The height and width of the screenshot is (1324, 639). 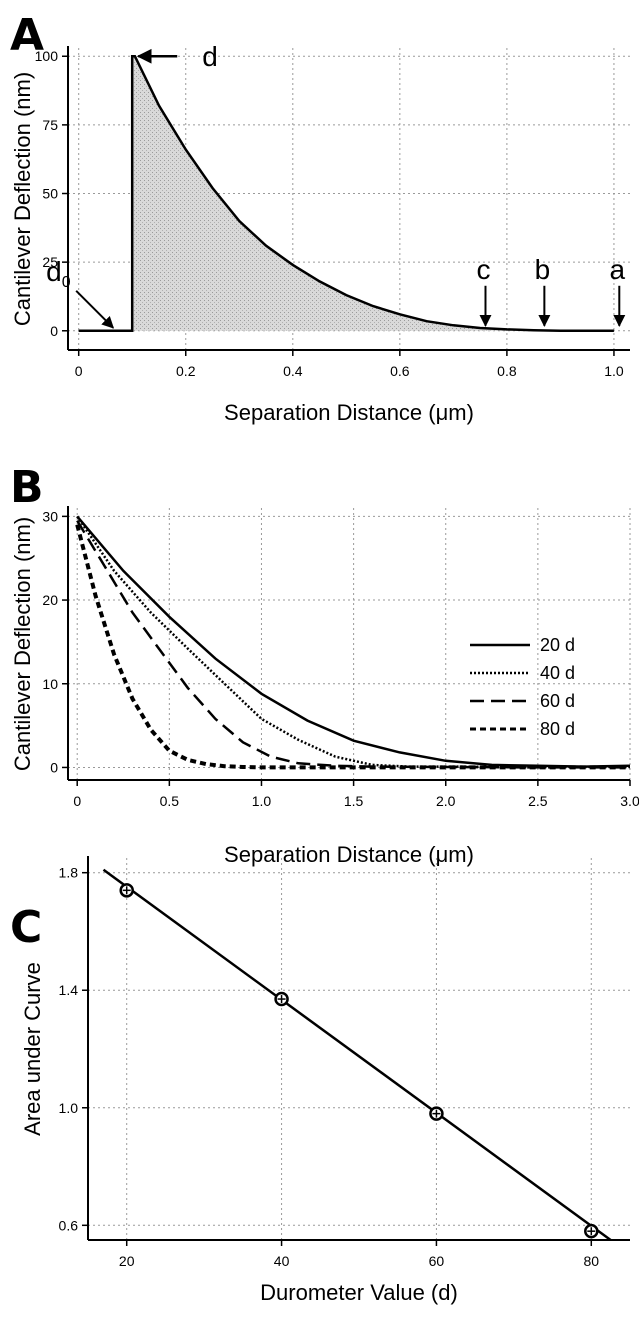 What do you see at coordinates (69, 873) in the screenshot?
I see `y-tick-label: 1.8` at bounding box center [69, 873].